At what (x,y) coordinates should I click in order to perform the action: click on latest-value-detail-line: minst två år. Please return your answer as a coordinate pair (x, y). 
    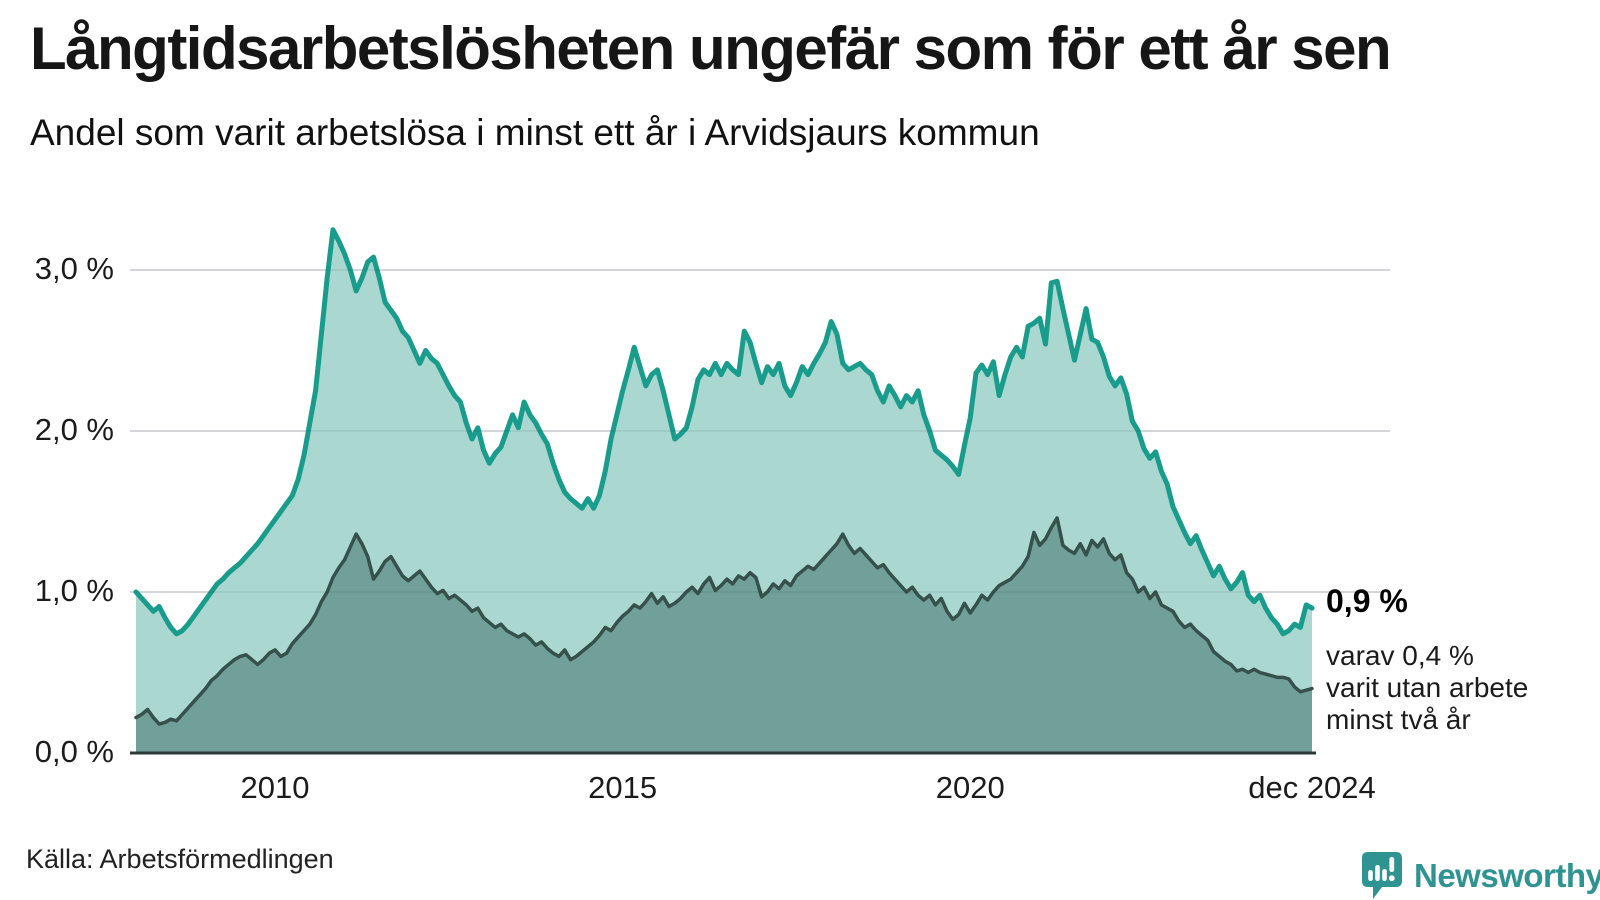
    Looking at the image, I should click on (1398, 719).